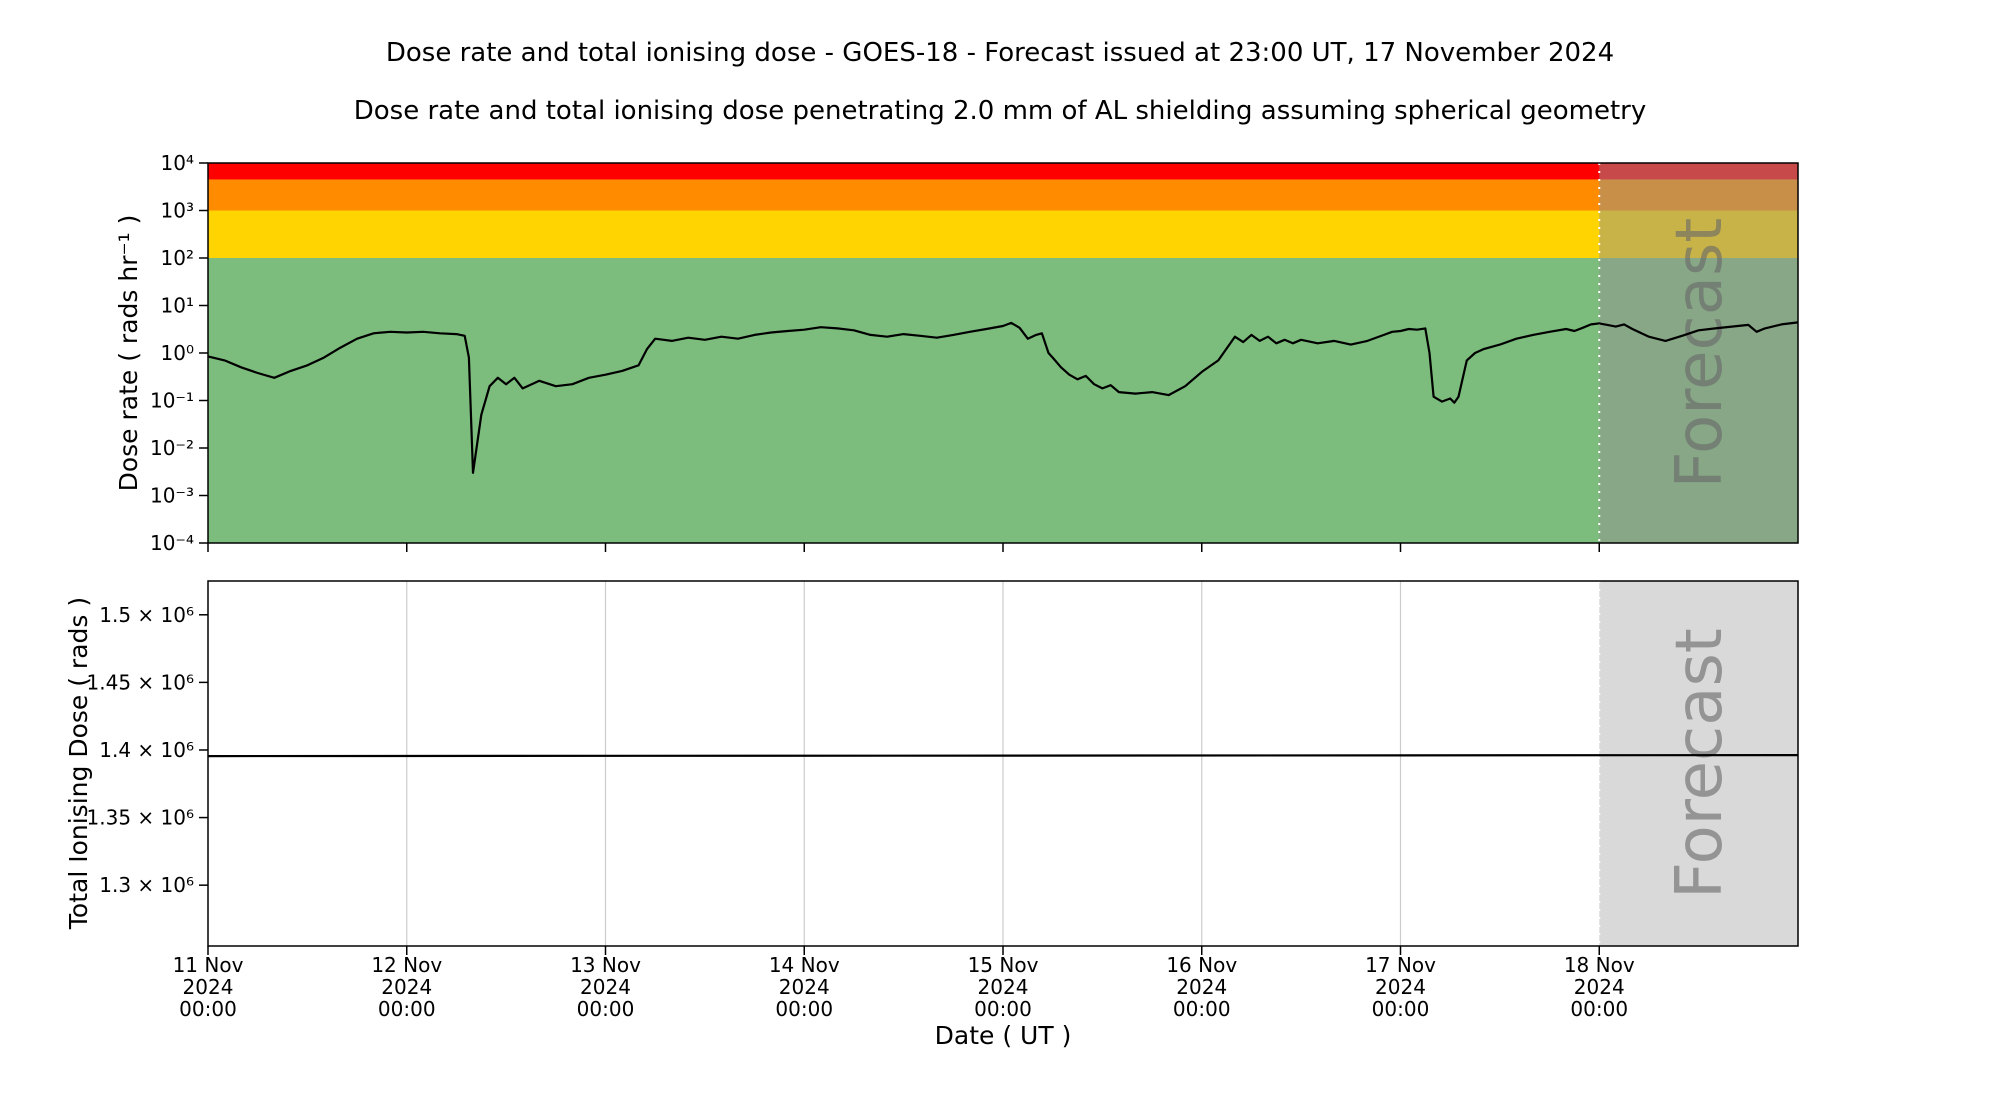  What do you see at coordinates (172, 401) in the screenshot?
I see `y-tick-label: 10⁻¹` at bounding box center [172, 401].